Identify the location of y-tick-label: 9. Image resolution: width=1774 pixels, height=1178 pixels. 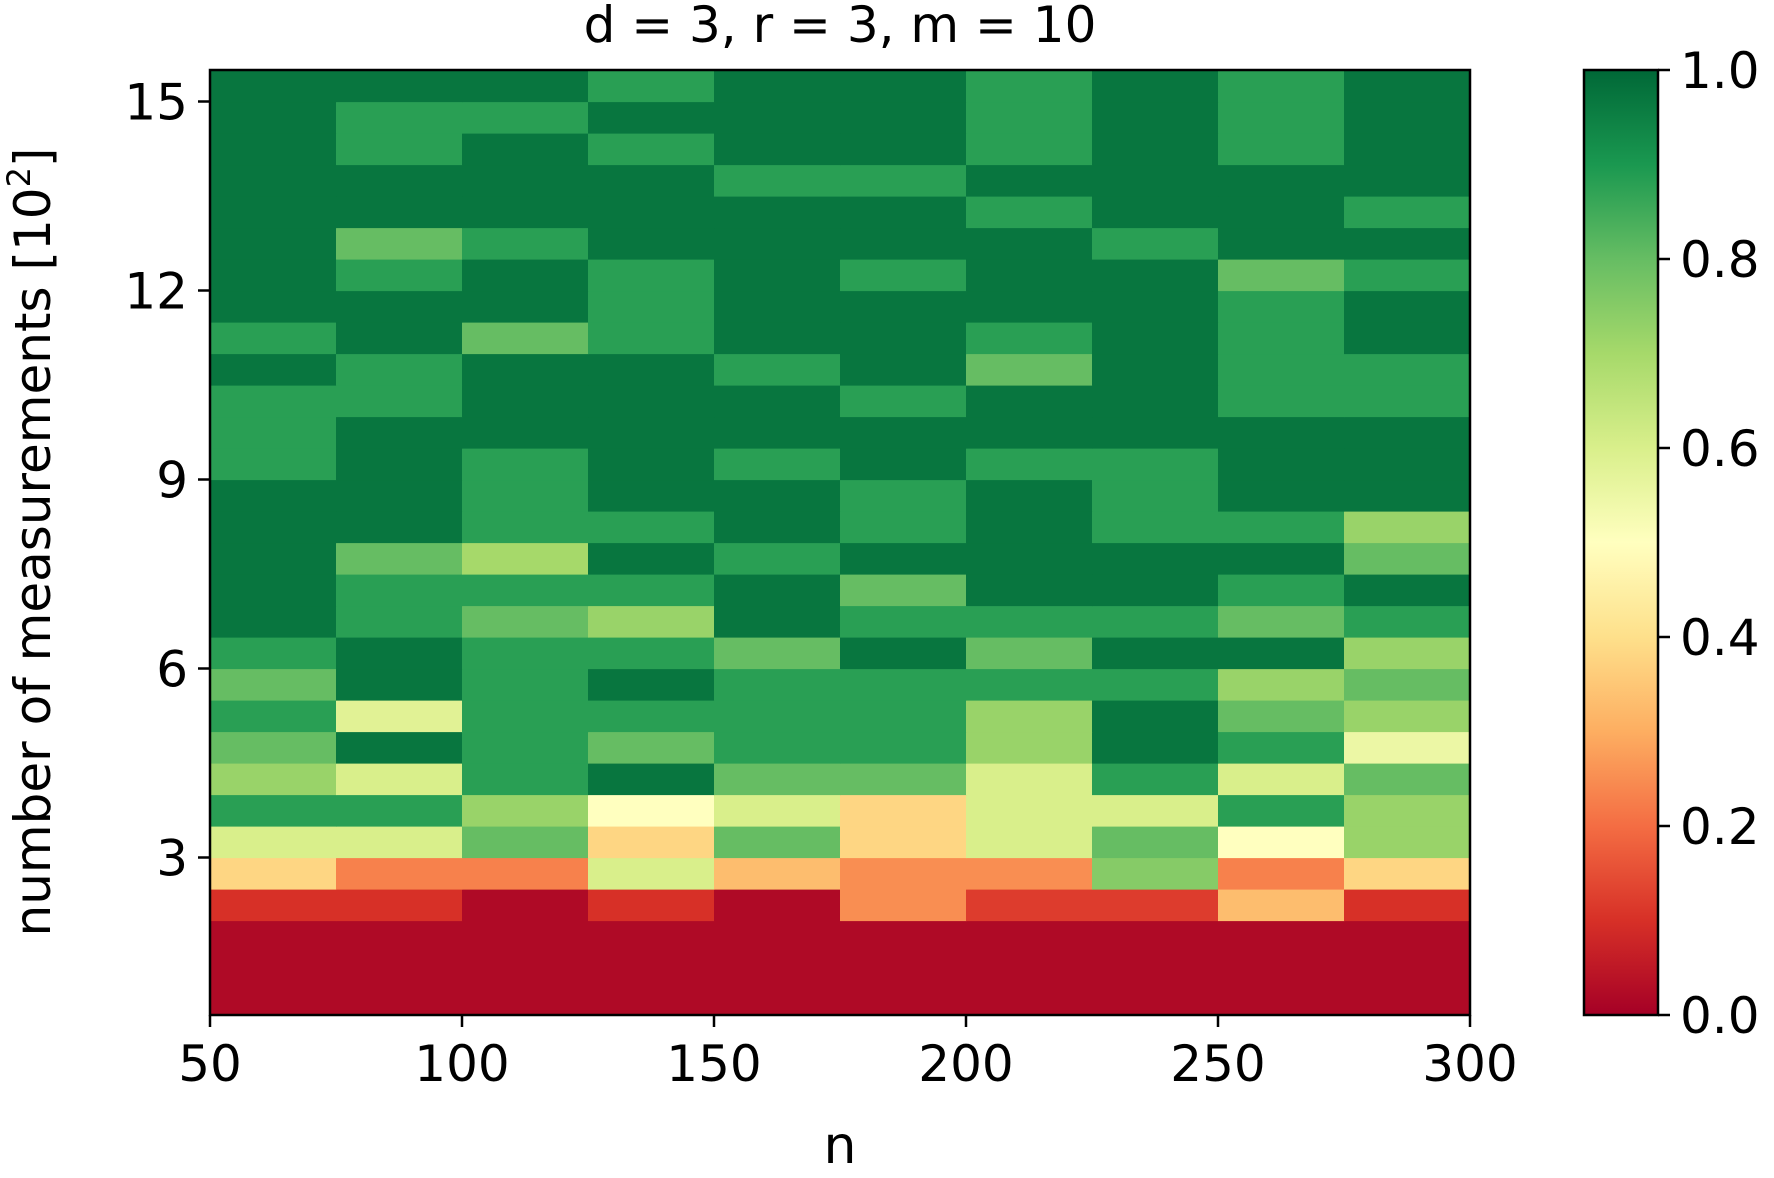
(172, 481).